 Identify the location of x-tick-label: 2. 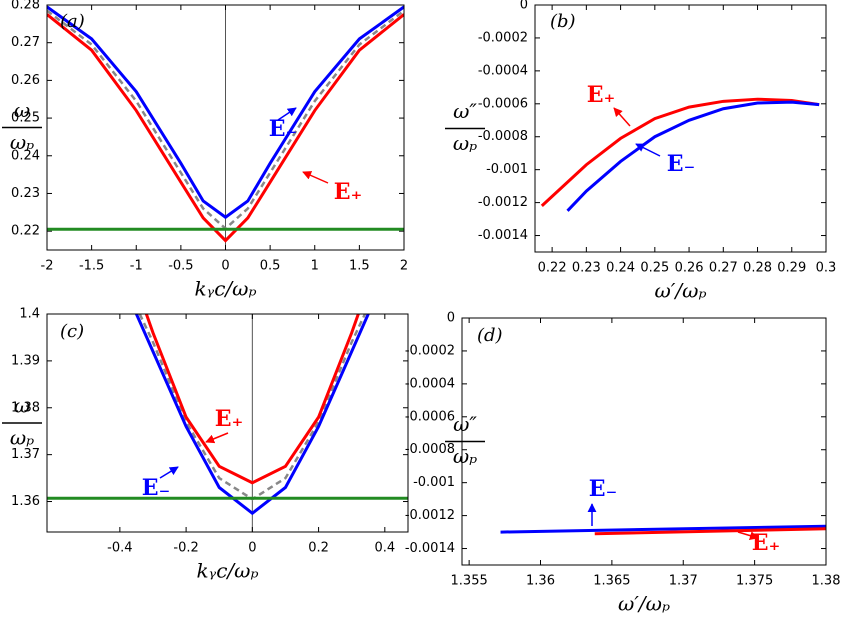
(404, 266).